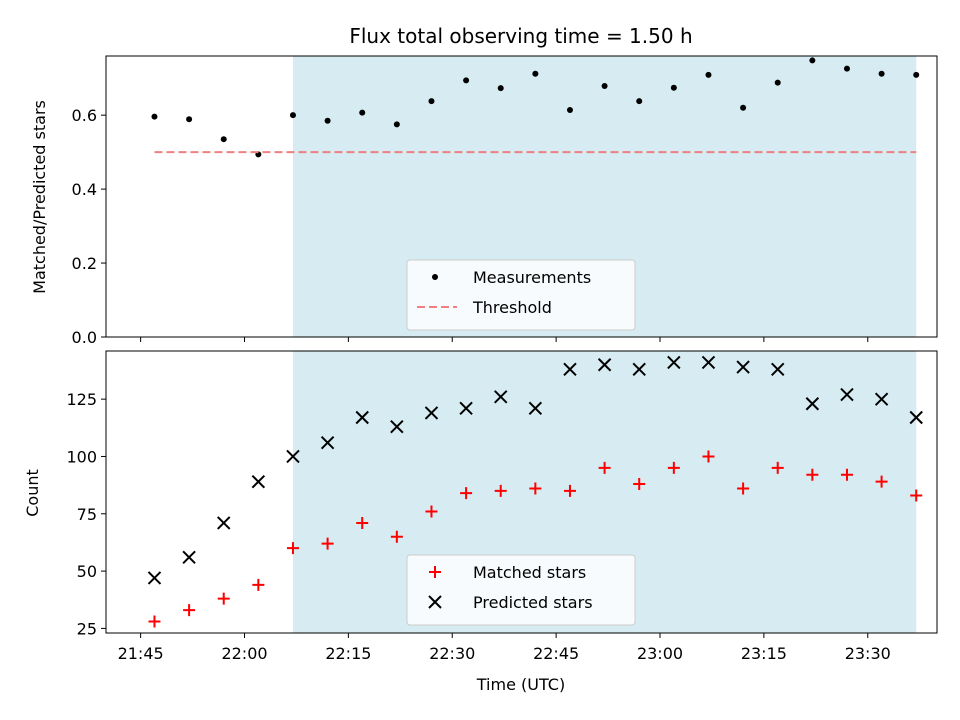 This screenshot has width=960, height=720. What do you see at coordinates (529, 572) in the screenshot?
I see `legend-label: Matched stars` at bounding box center [529, 572].